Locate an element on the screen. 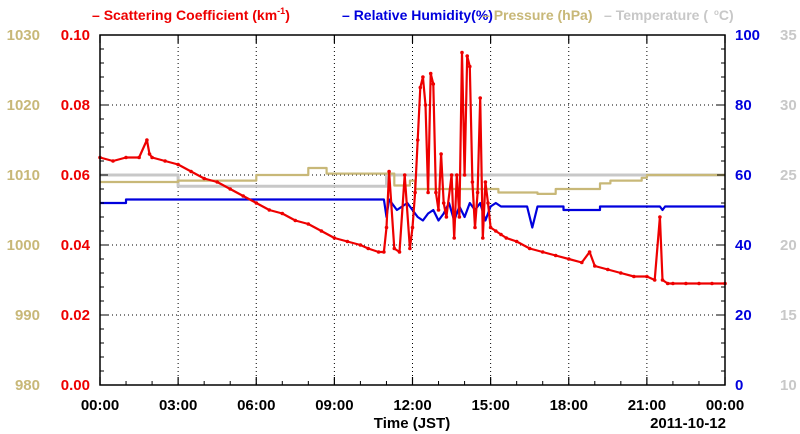 The width and height of the screenshot is (800, 434). legend-scattering: – Scattering Coefficient (km-1) is located at coordinates (191, 14).